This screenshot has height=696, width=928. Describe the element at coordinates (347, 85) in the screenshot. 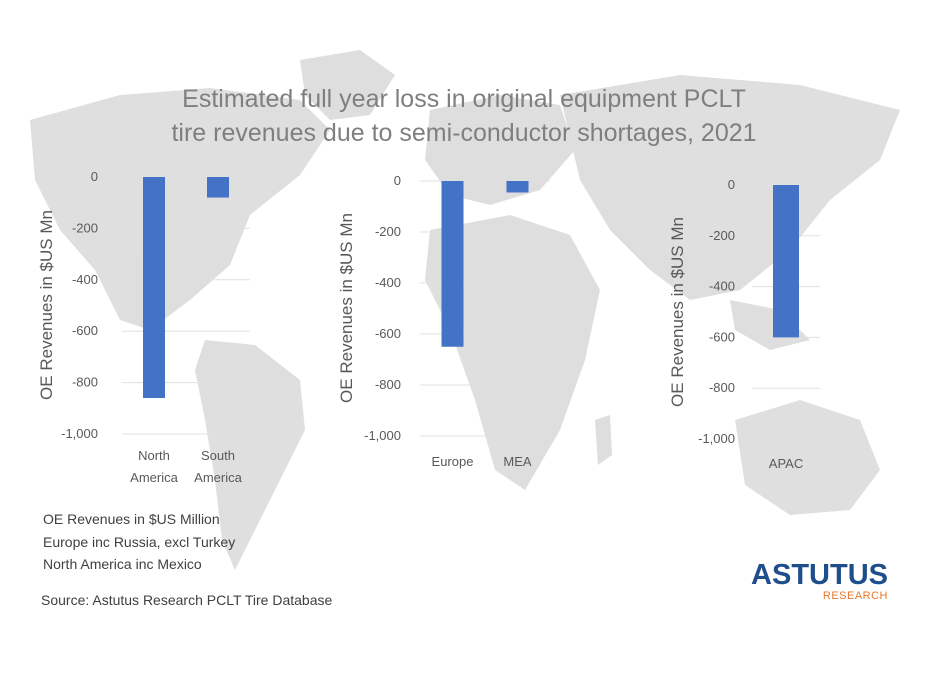

I see `map-greenland` at that location.